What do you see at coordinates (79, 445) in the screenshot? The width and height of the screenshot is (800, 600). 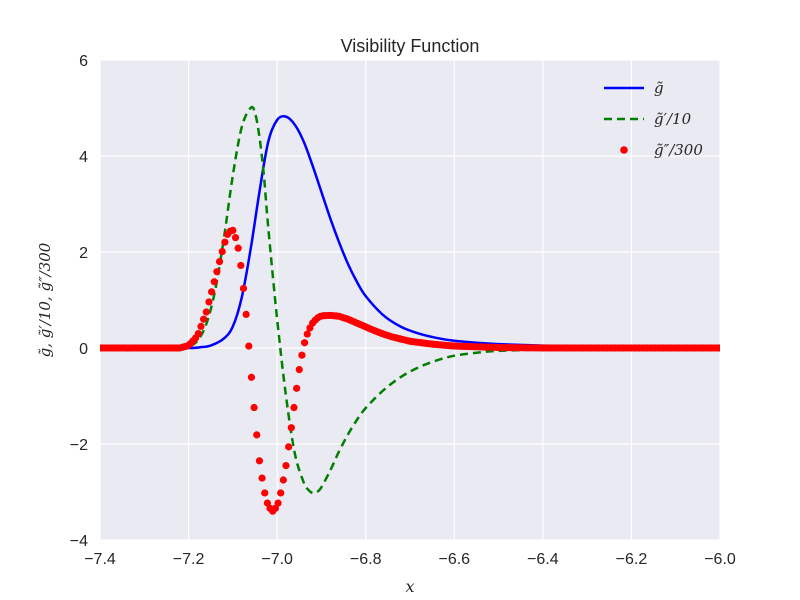 I see `y-tick-label: −2` at bounding box center [79, 445].